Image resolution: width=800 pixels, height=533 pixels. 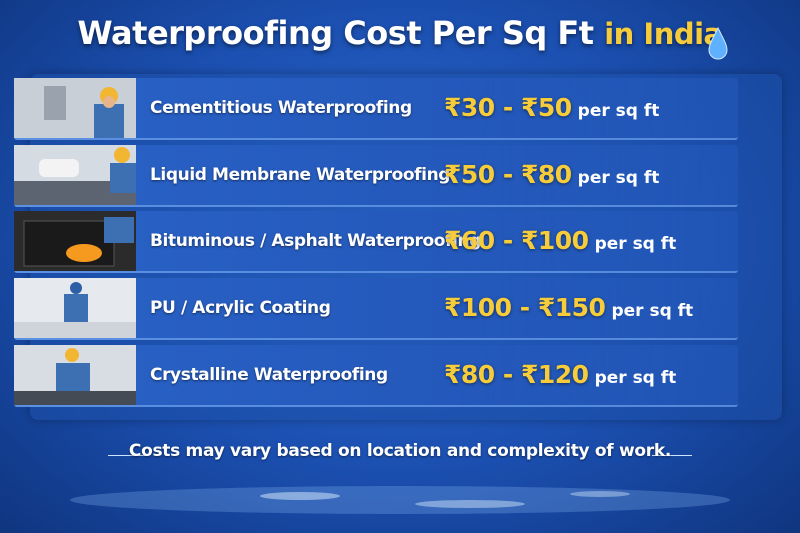 I want to click on price-range: ₹60 - ₹100, so click(x=516, y=240).